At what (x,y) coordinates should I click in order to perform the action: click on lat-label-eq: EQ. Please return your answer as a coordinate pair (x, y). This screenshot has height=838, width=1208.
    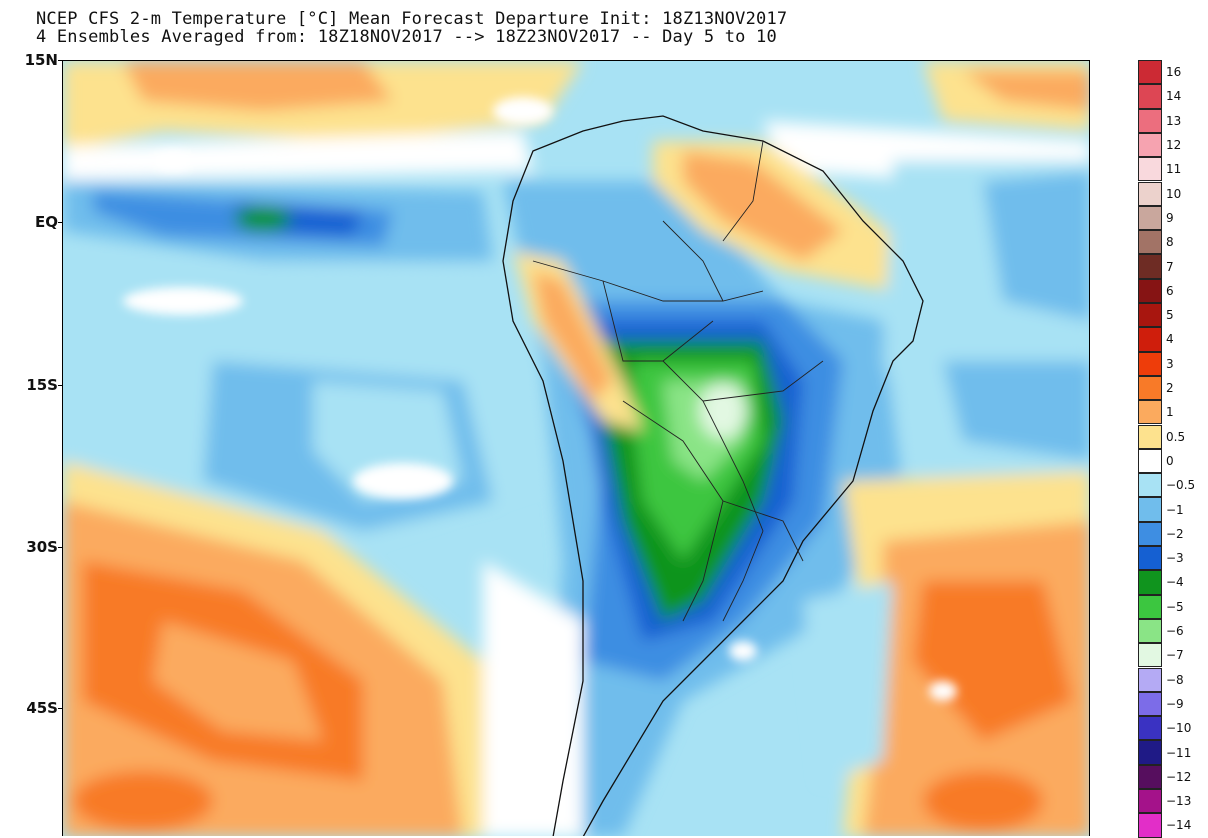
    Looking at the image, I should click on (46, 222).